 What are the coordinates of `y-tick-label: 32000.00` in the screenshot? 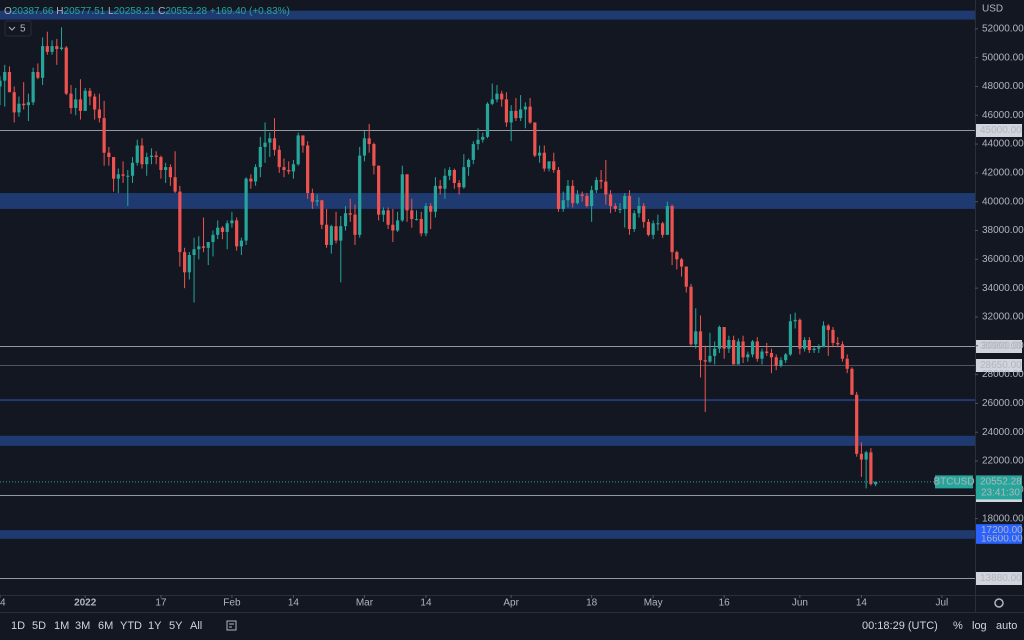 It's located at (1003, 317).